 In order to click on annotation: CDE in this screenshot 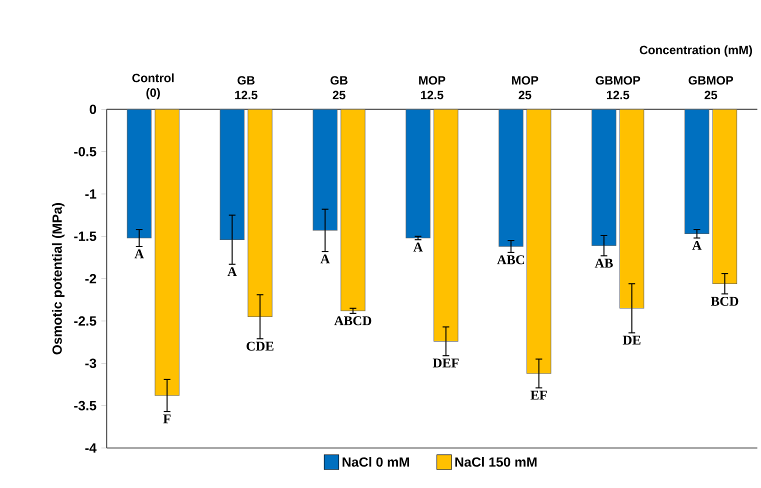, I will do `click(260, 346)`.